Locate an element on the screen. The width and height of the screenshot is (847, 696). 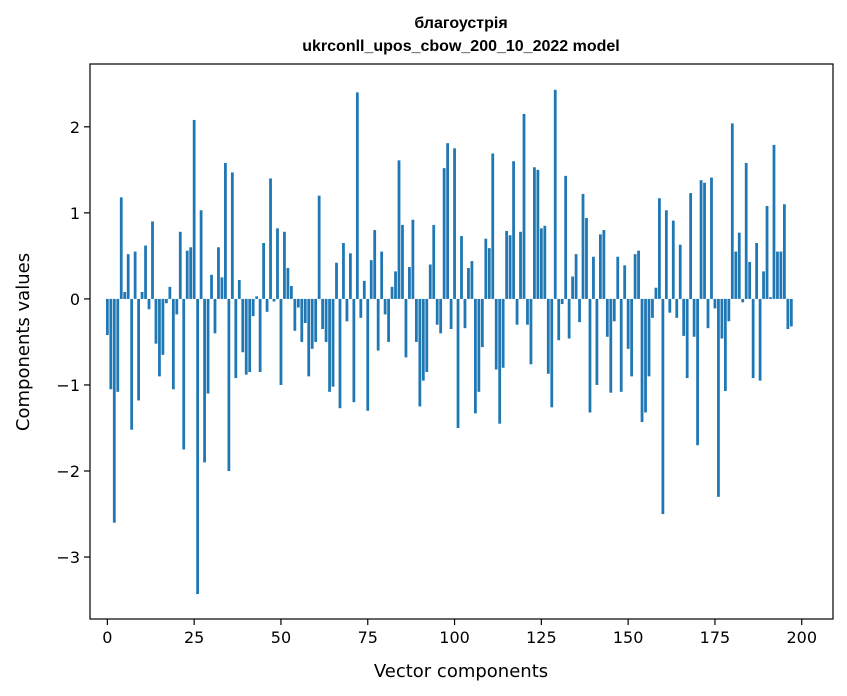
chart-title: благоустрія is located at coordinates (460, 23).